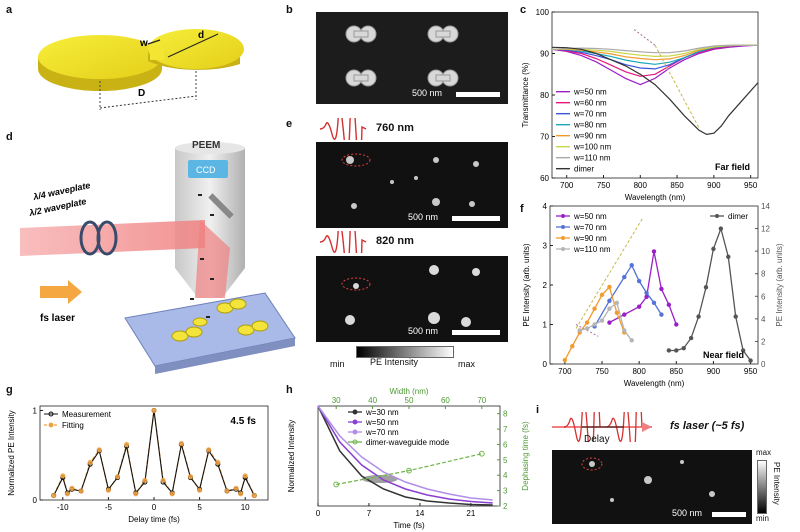 The image size is (800, 532). I want to click on sem-image: 500 nm, so click(412, 58).